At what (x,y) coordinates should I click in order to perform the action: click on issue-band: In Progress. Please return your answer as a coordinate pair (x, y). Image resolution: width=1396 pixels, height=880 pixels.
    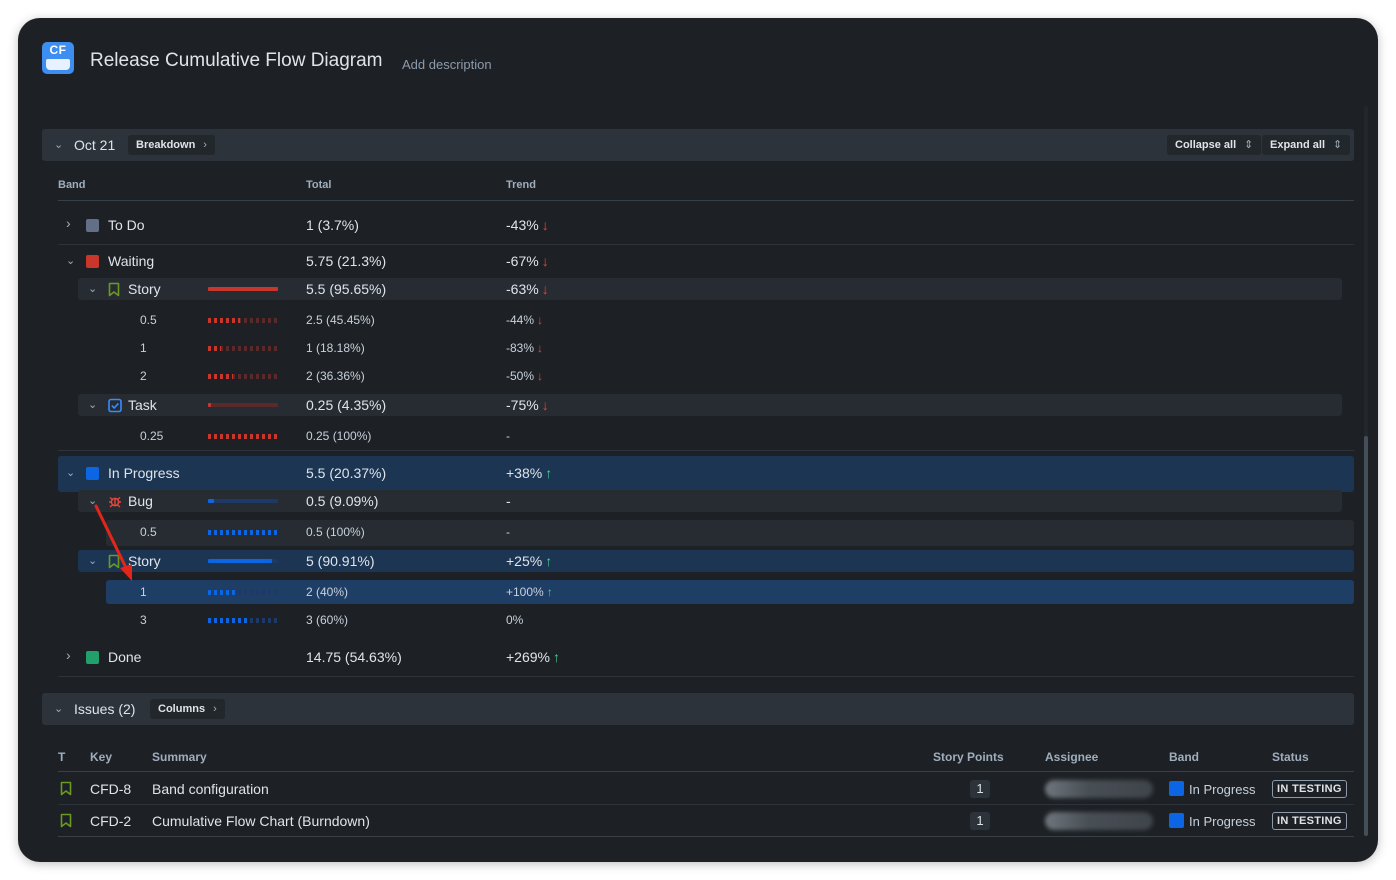
    Looking at the image, I should click on (1222, 821).